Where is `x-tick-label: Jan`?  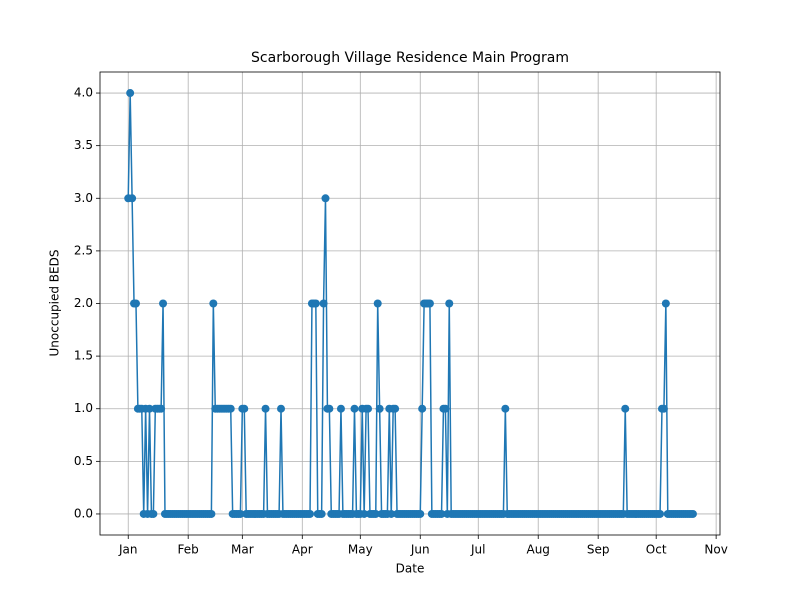
x-tick-label: Jan is located at coordinates (128, 550).